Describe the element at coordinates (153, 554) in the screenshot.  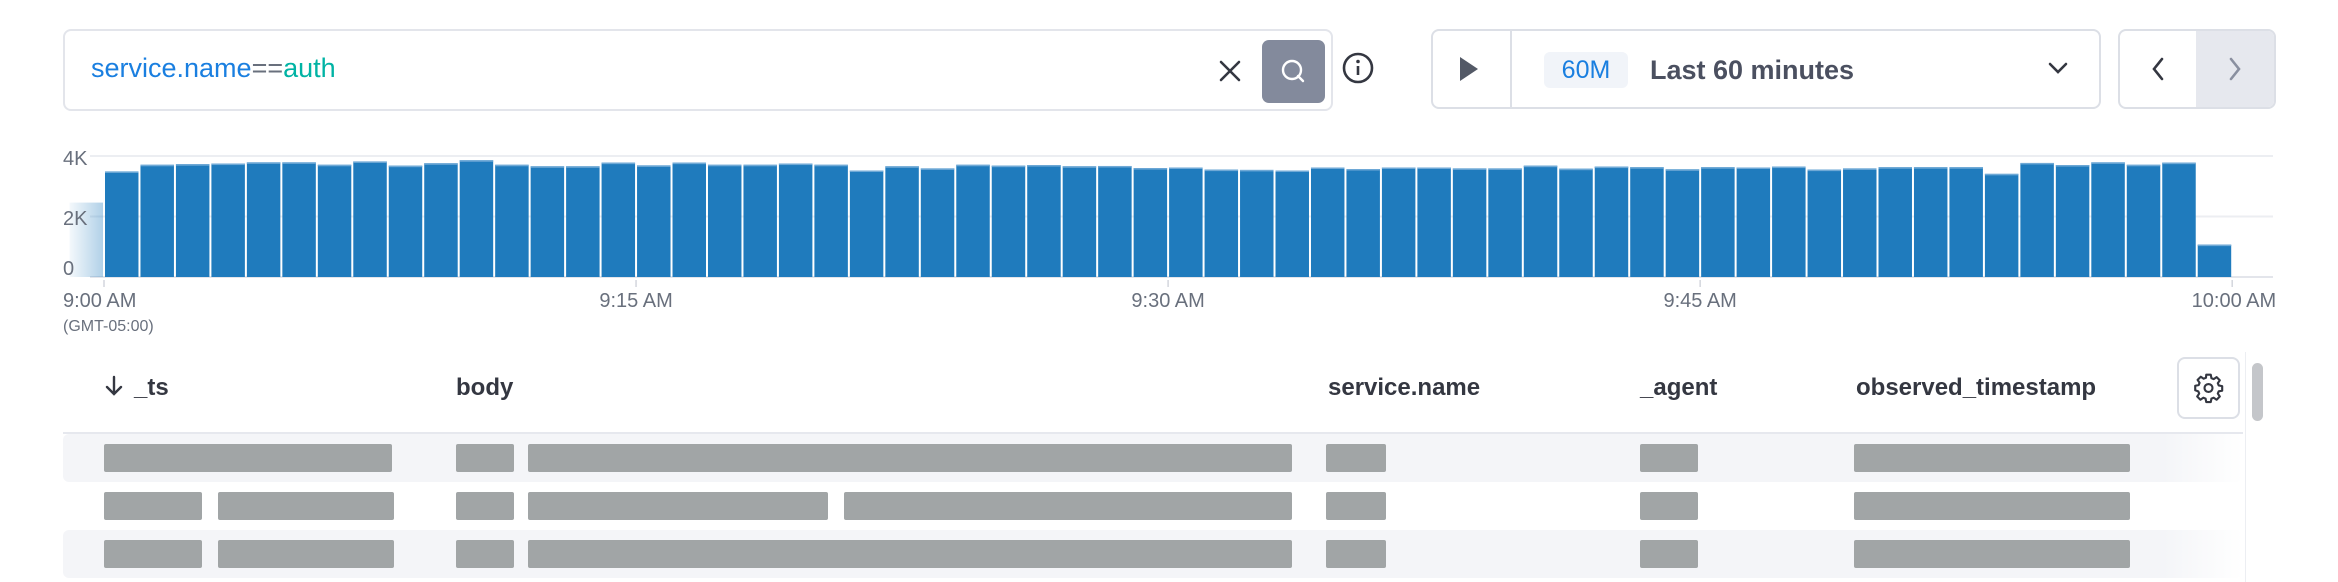
I see `skeleton-ts` at that location.